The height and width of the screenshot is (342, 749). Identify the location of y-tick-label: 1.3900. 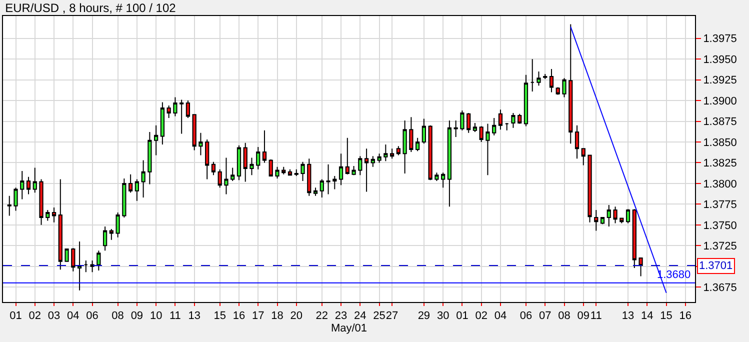
(720, 101).